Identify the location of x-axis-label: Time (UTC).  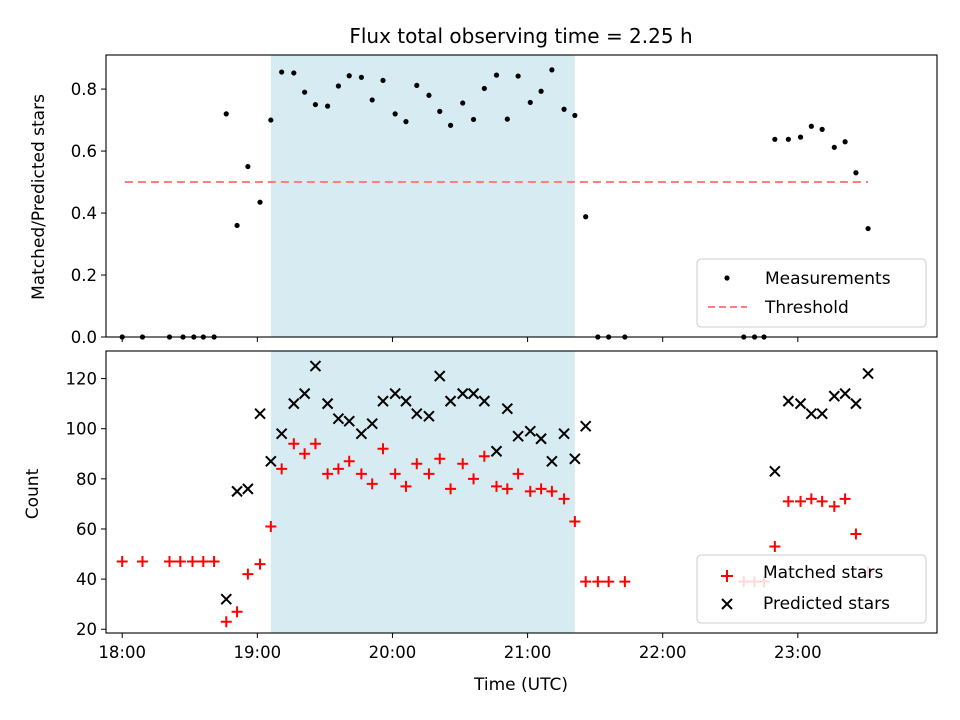
(520, 685).